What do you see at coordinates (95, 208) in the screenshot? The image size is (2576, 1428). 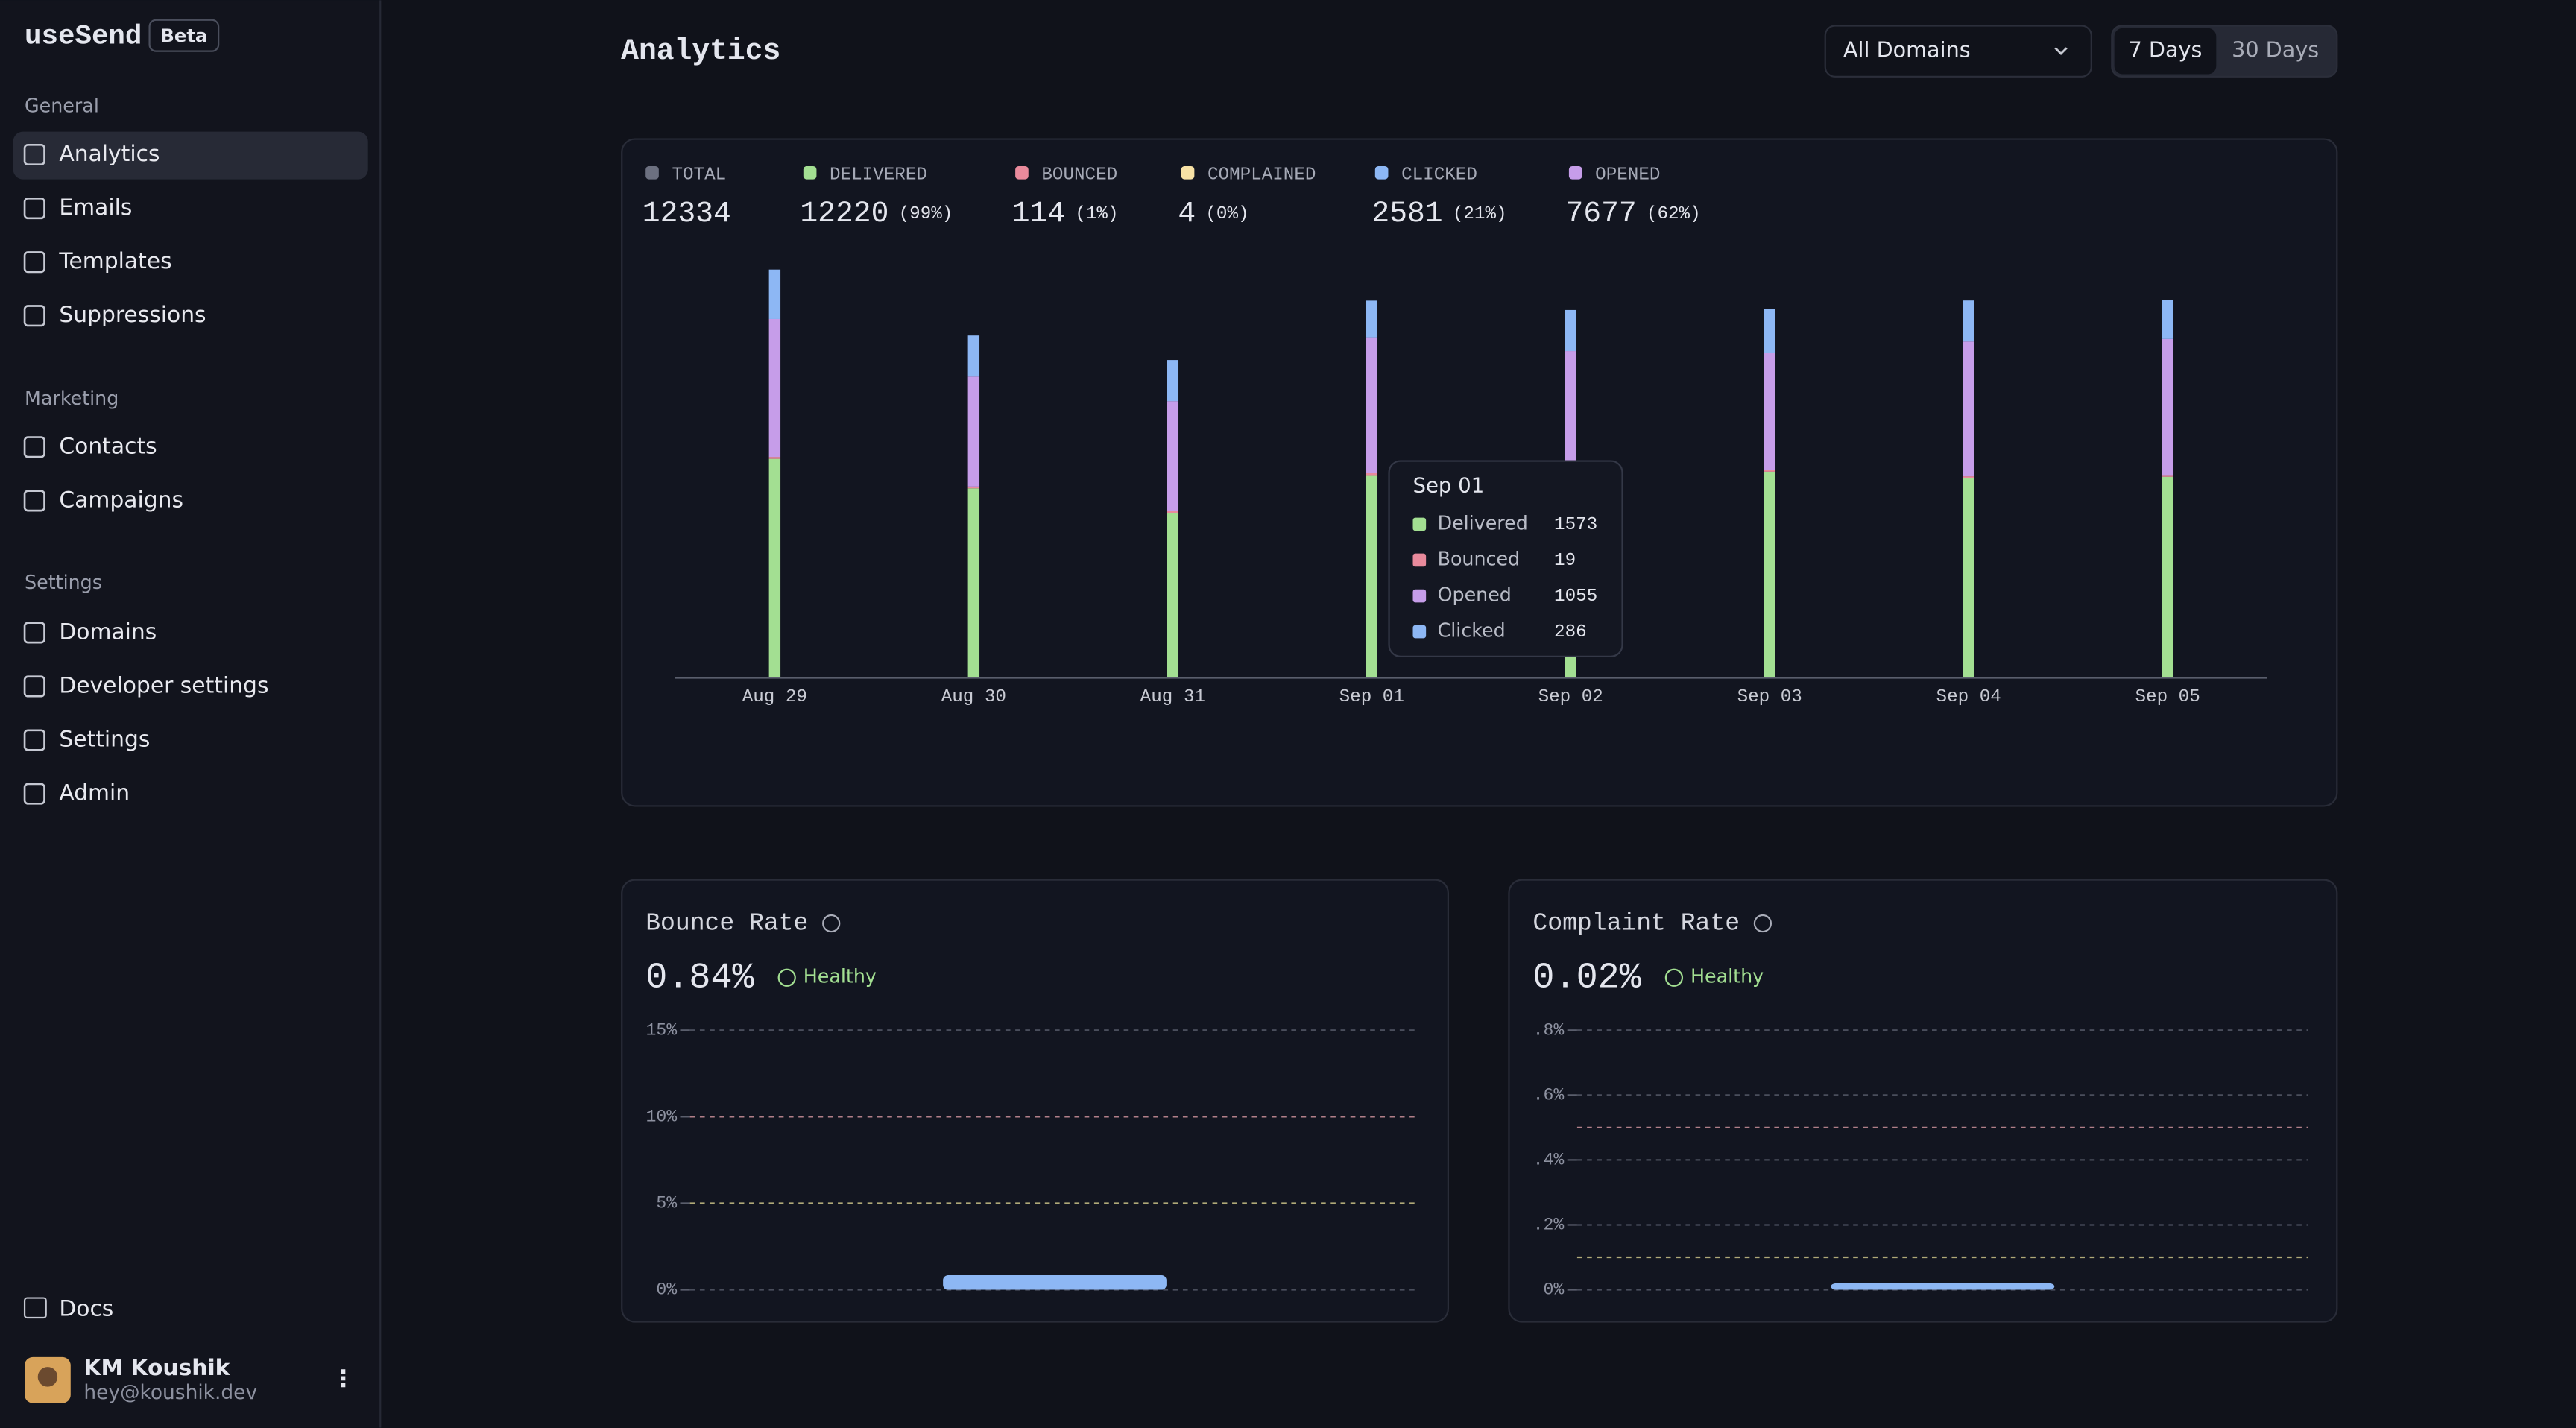 I see `nav-item: Emails` at bounding box center [95, 208].